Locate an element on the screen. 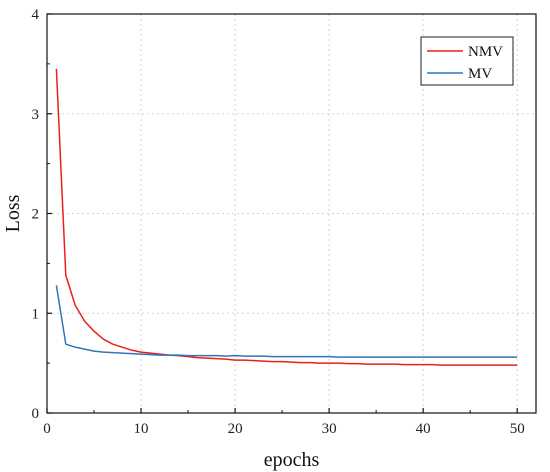  x-tick-label: 10 is located at coordinates (141, 429).